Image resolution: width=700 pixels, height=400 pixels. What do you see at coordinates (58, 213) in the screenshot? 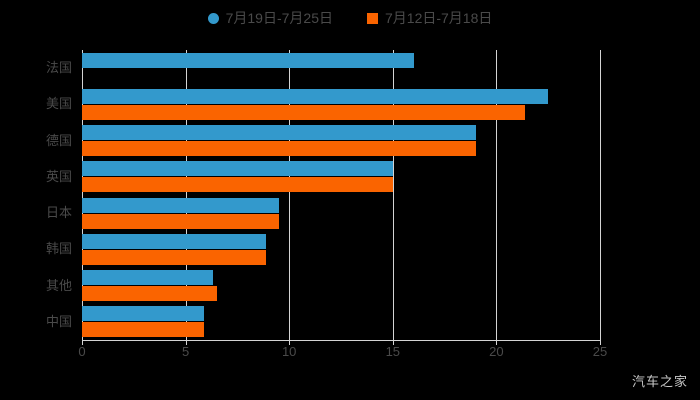
I see `y-axis-category-label: 日本` at bounding box center [58, 213].